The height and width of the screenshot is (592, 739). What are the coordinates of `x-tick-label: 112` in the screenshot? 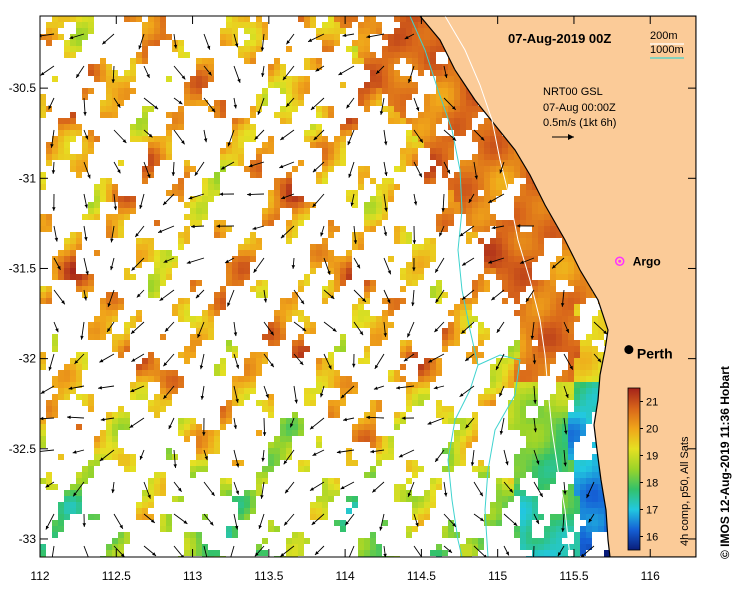 It's located at (39, 576).